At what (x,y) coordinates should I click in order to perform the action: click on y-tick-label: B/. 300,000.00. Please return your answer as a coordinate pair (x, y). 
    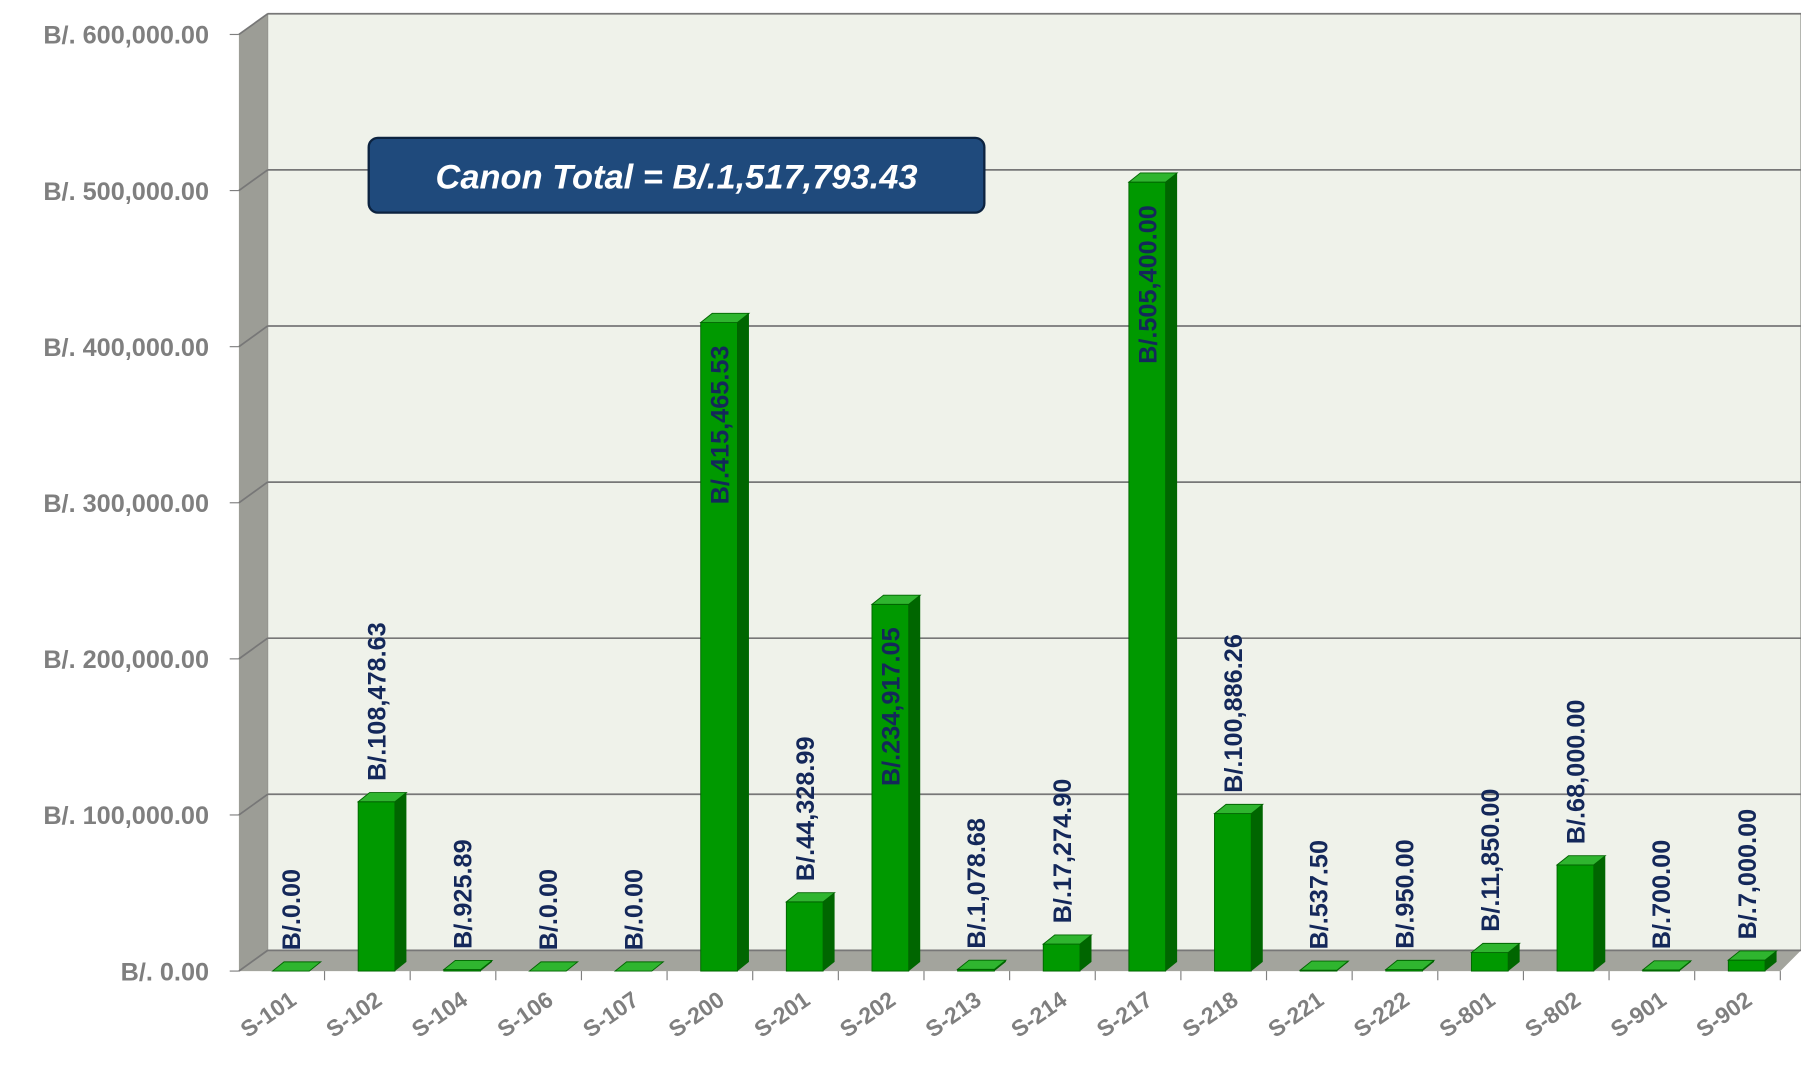
    Looking at the image, I should click on (126, 504).